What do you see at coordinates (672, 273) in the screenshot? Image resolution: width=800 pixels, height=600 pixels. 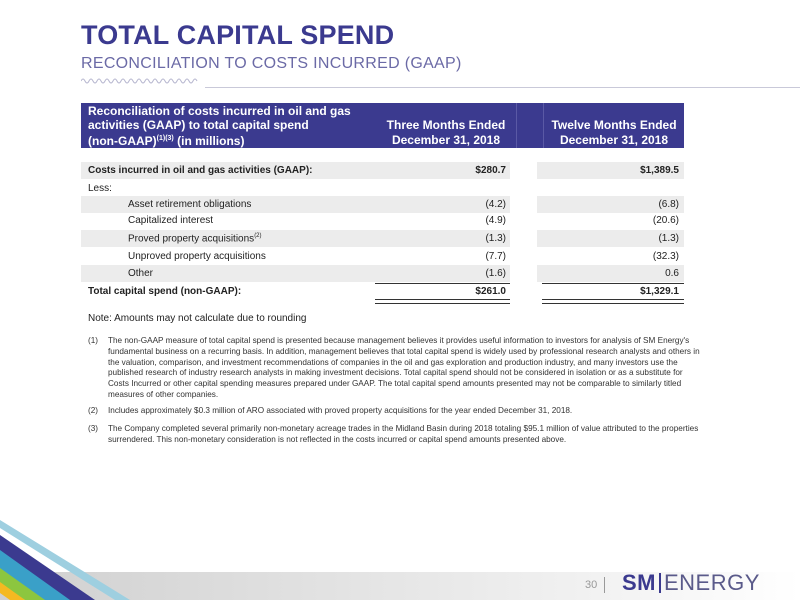 I see `row-value-twelve-months: 0.6` at bounding box center [672, 273].